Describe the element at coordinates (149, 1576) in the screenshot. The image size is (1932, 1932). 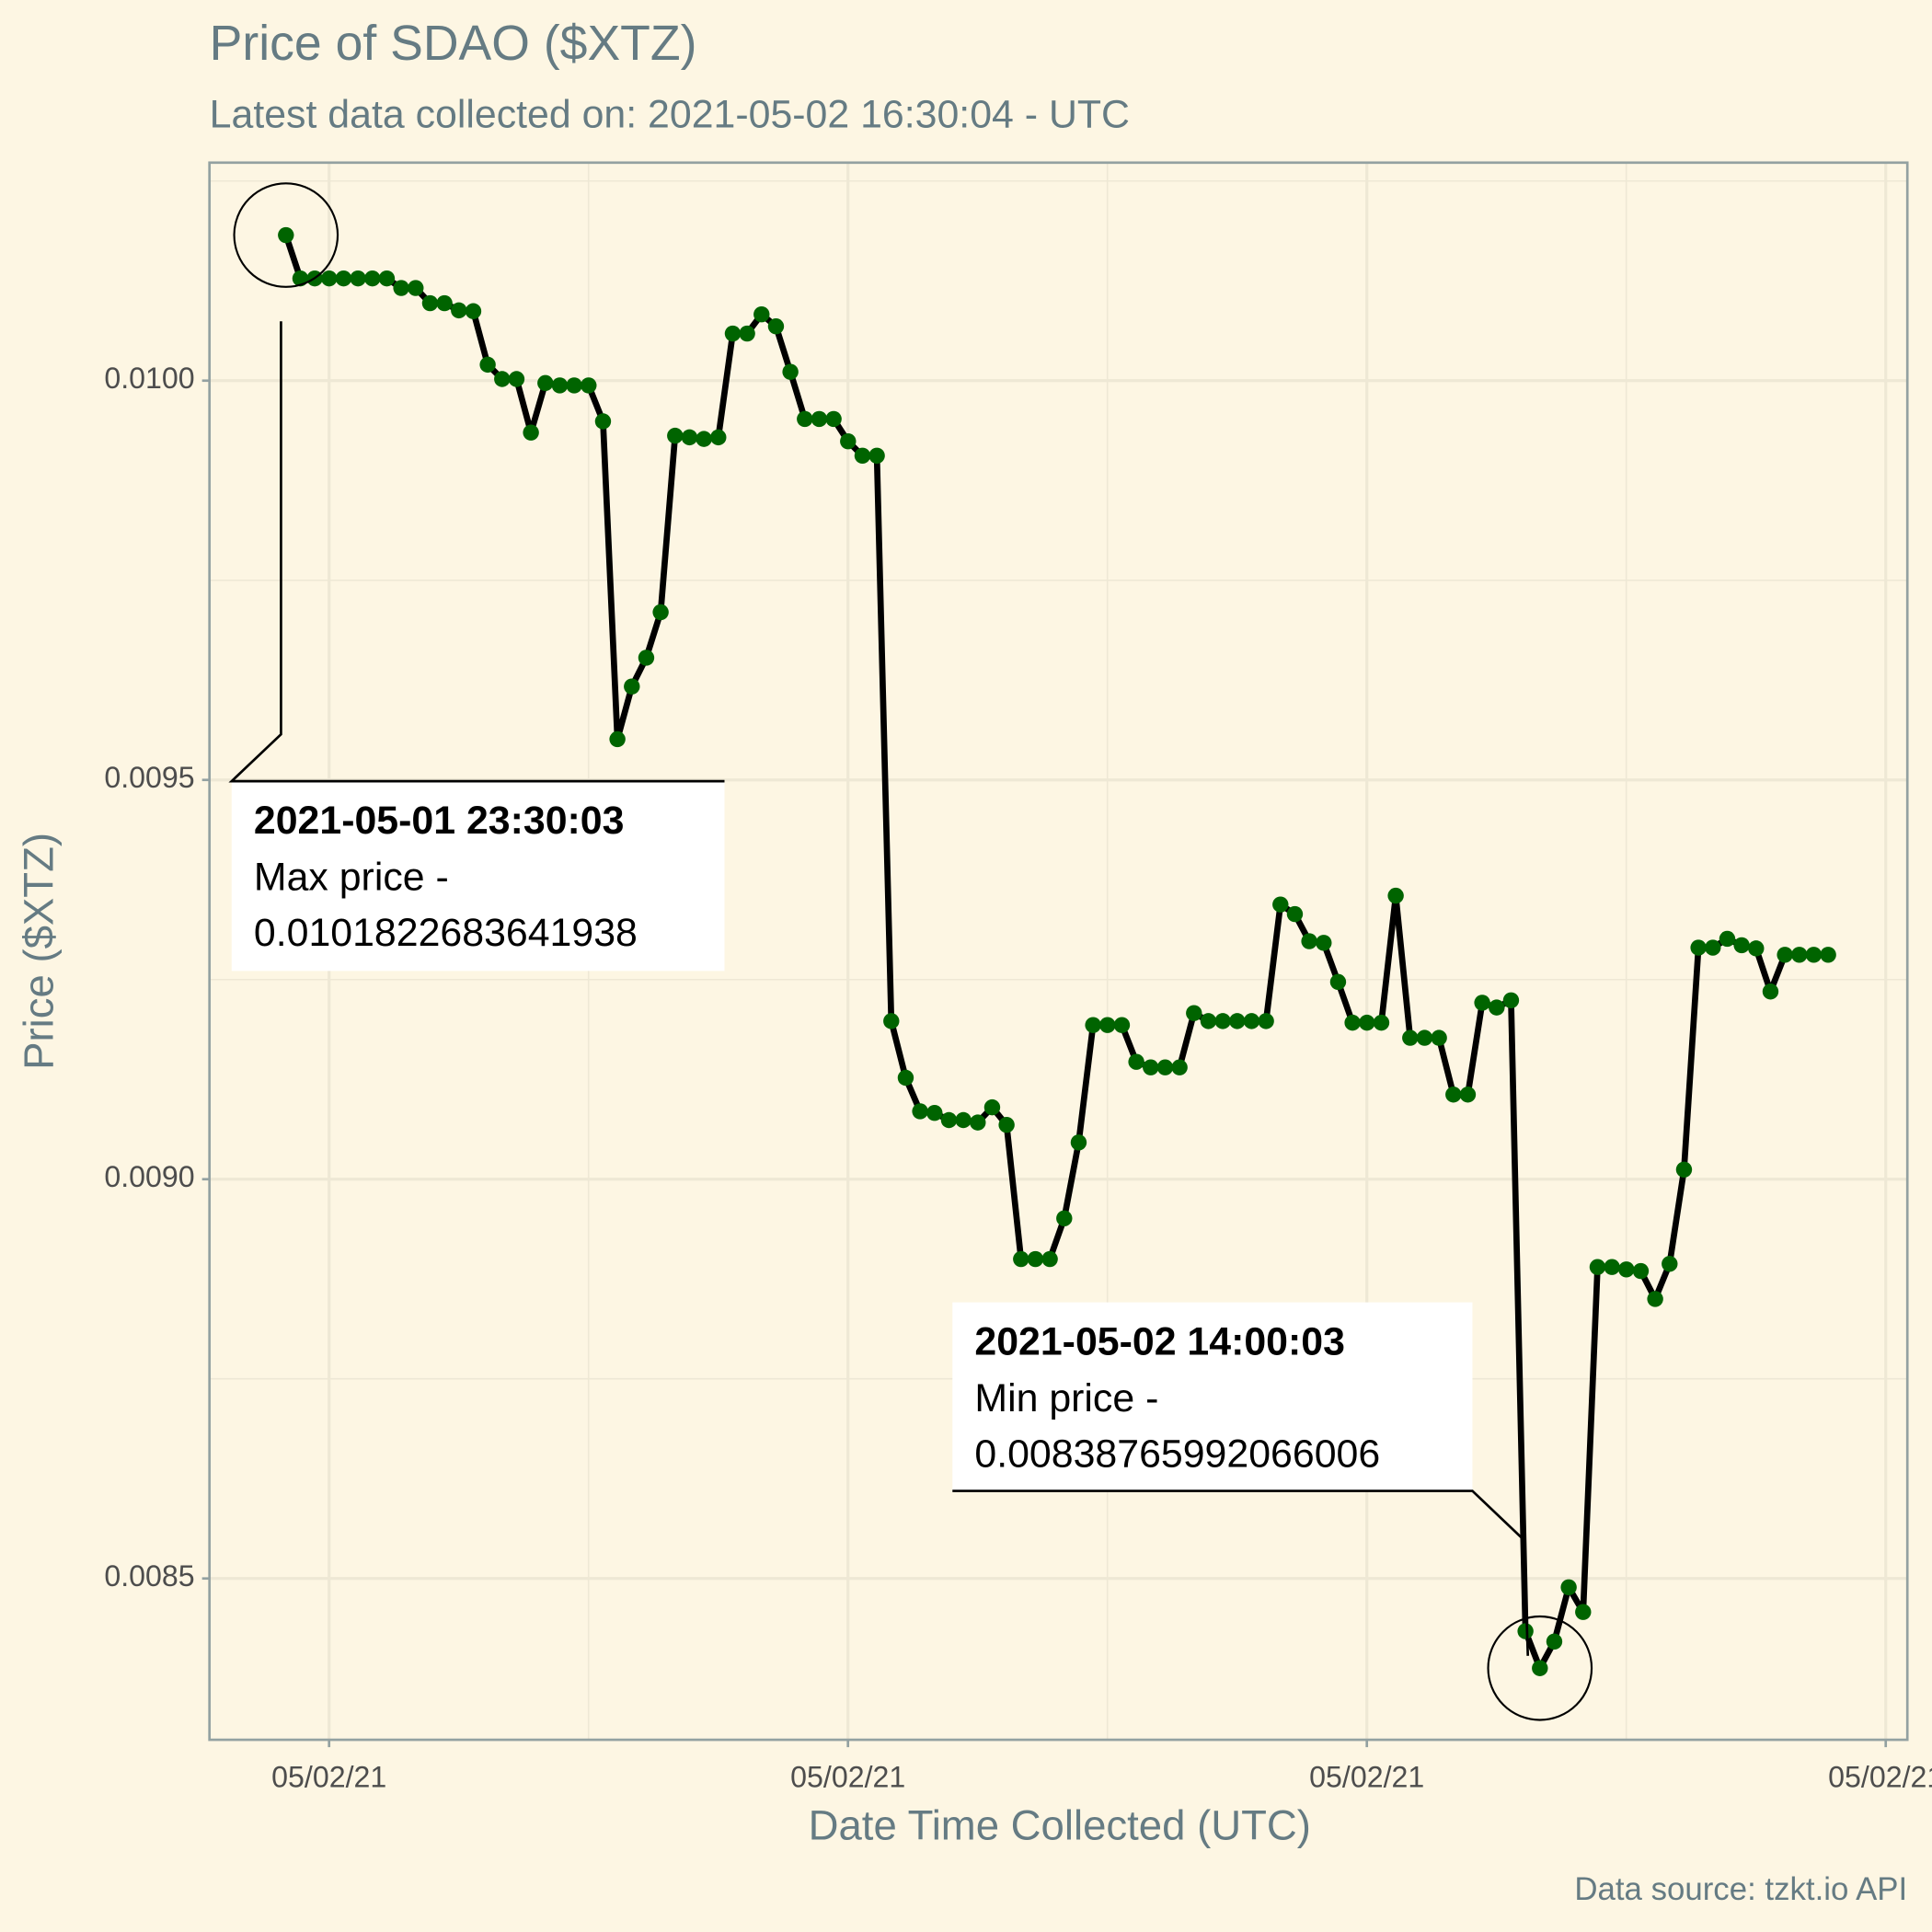
I see `y-tick-label: 0.0085` at that location.